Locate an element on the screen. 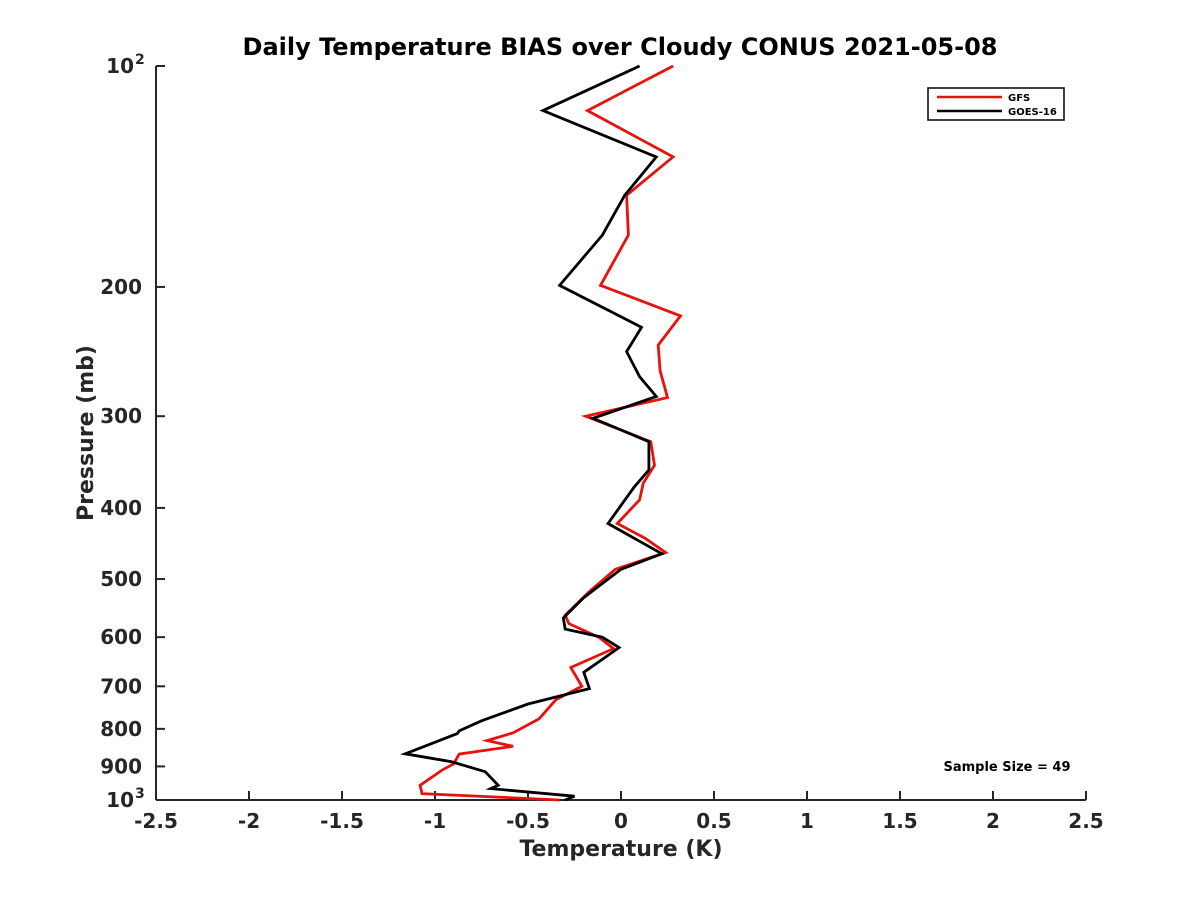 The height and width of the screenshot is (900, 1200). y-tick-exponent: 3 is located at coordinates (140, 794).